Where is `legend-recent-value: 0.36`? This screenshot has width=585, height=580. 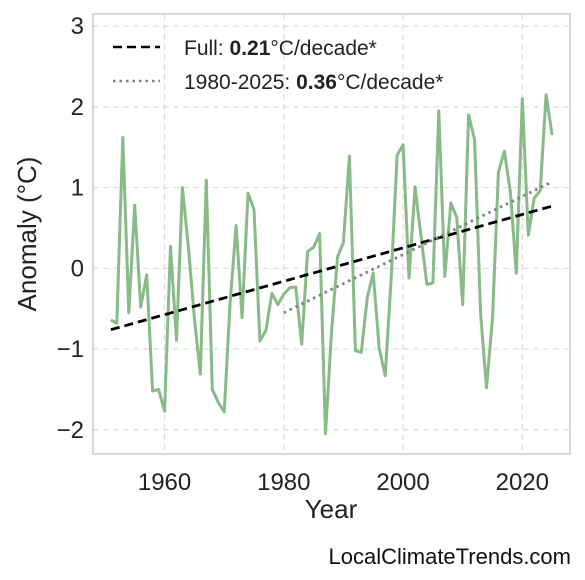
legend-recent-value: 0.36 is located at coordinates (316, 82).